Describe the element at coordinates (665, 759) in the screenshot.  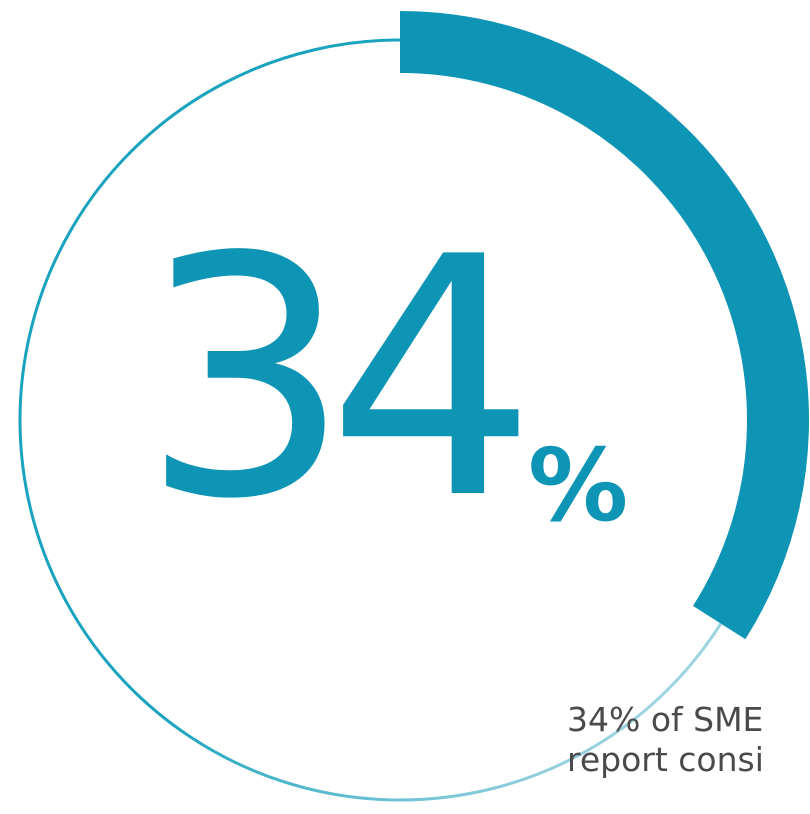
I see `caption-line-2: report consi` at that location.